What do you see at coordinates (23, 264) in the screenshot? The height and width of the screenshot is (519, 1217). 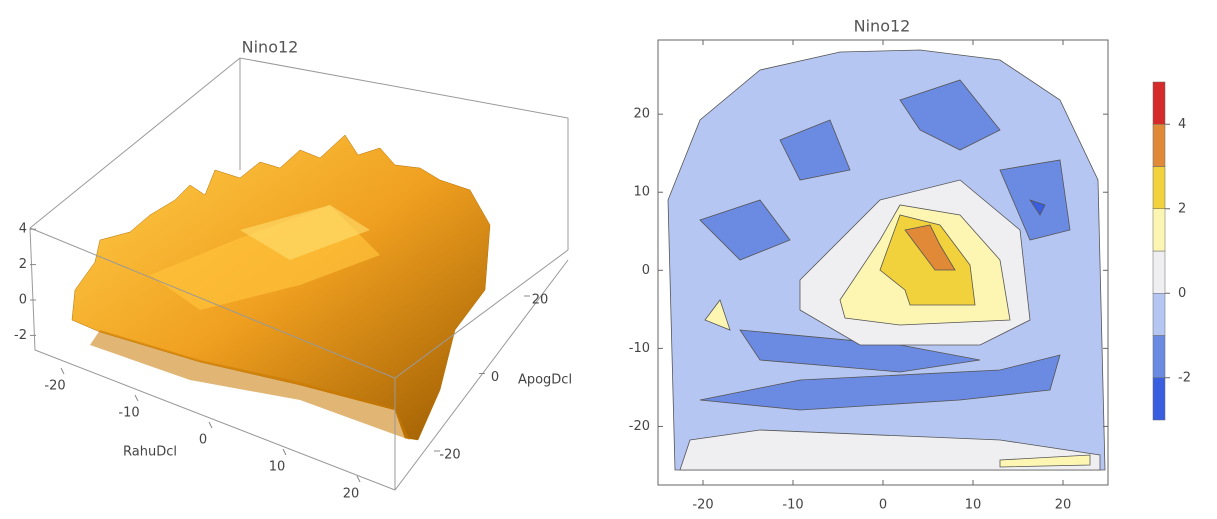 I see `z-tick-label: 2` at bounding box center [23, 264].